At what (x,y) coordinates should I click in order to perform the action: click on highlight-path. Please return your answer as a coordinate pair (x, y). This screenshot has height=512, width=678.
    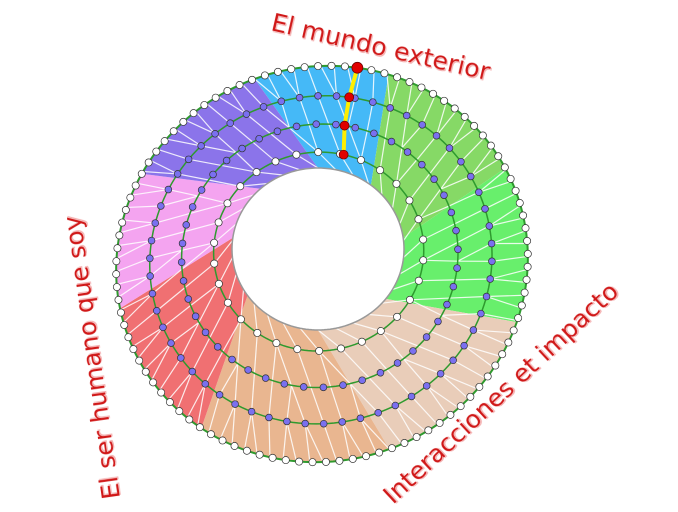
    Looking at the image, I should click on (350, 111).